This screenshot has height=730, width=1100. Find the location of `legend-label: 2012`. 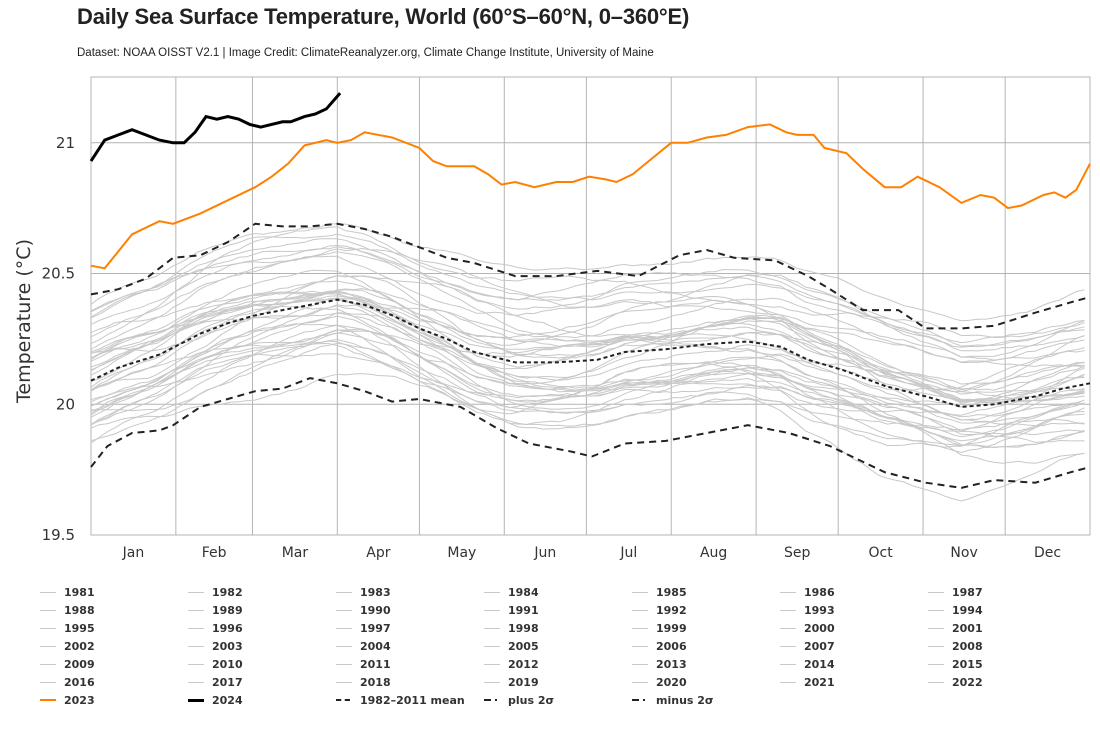

legend-label: 2012 is located at coordinates (523, 664).